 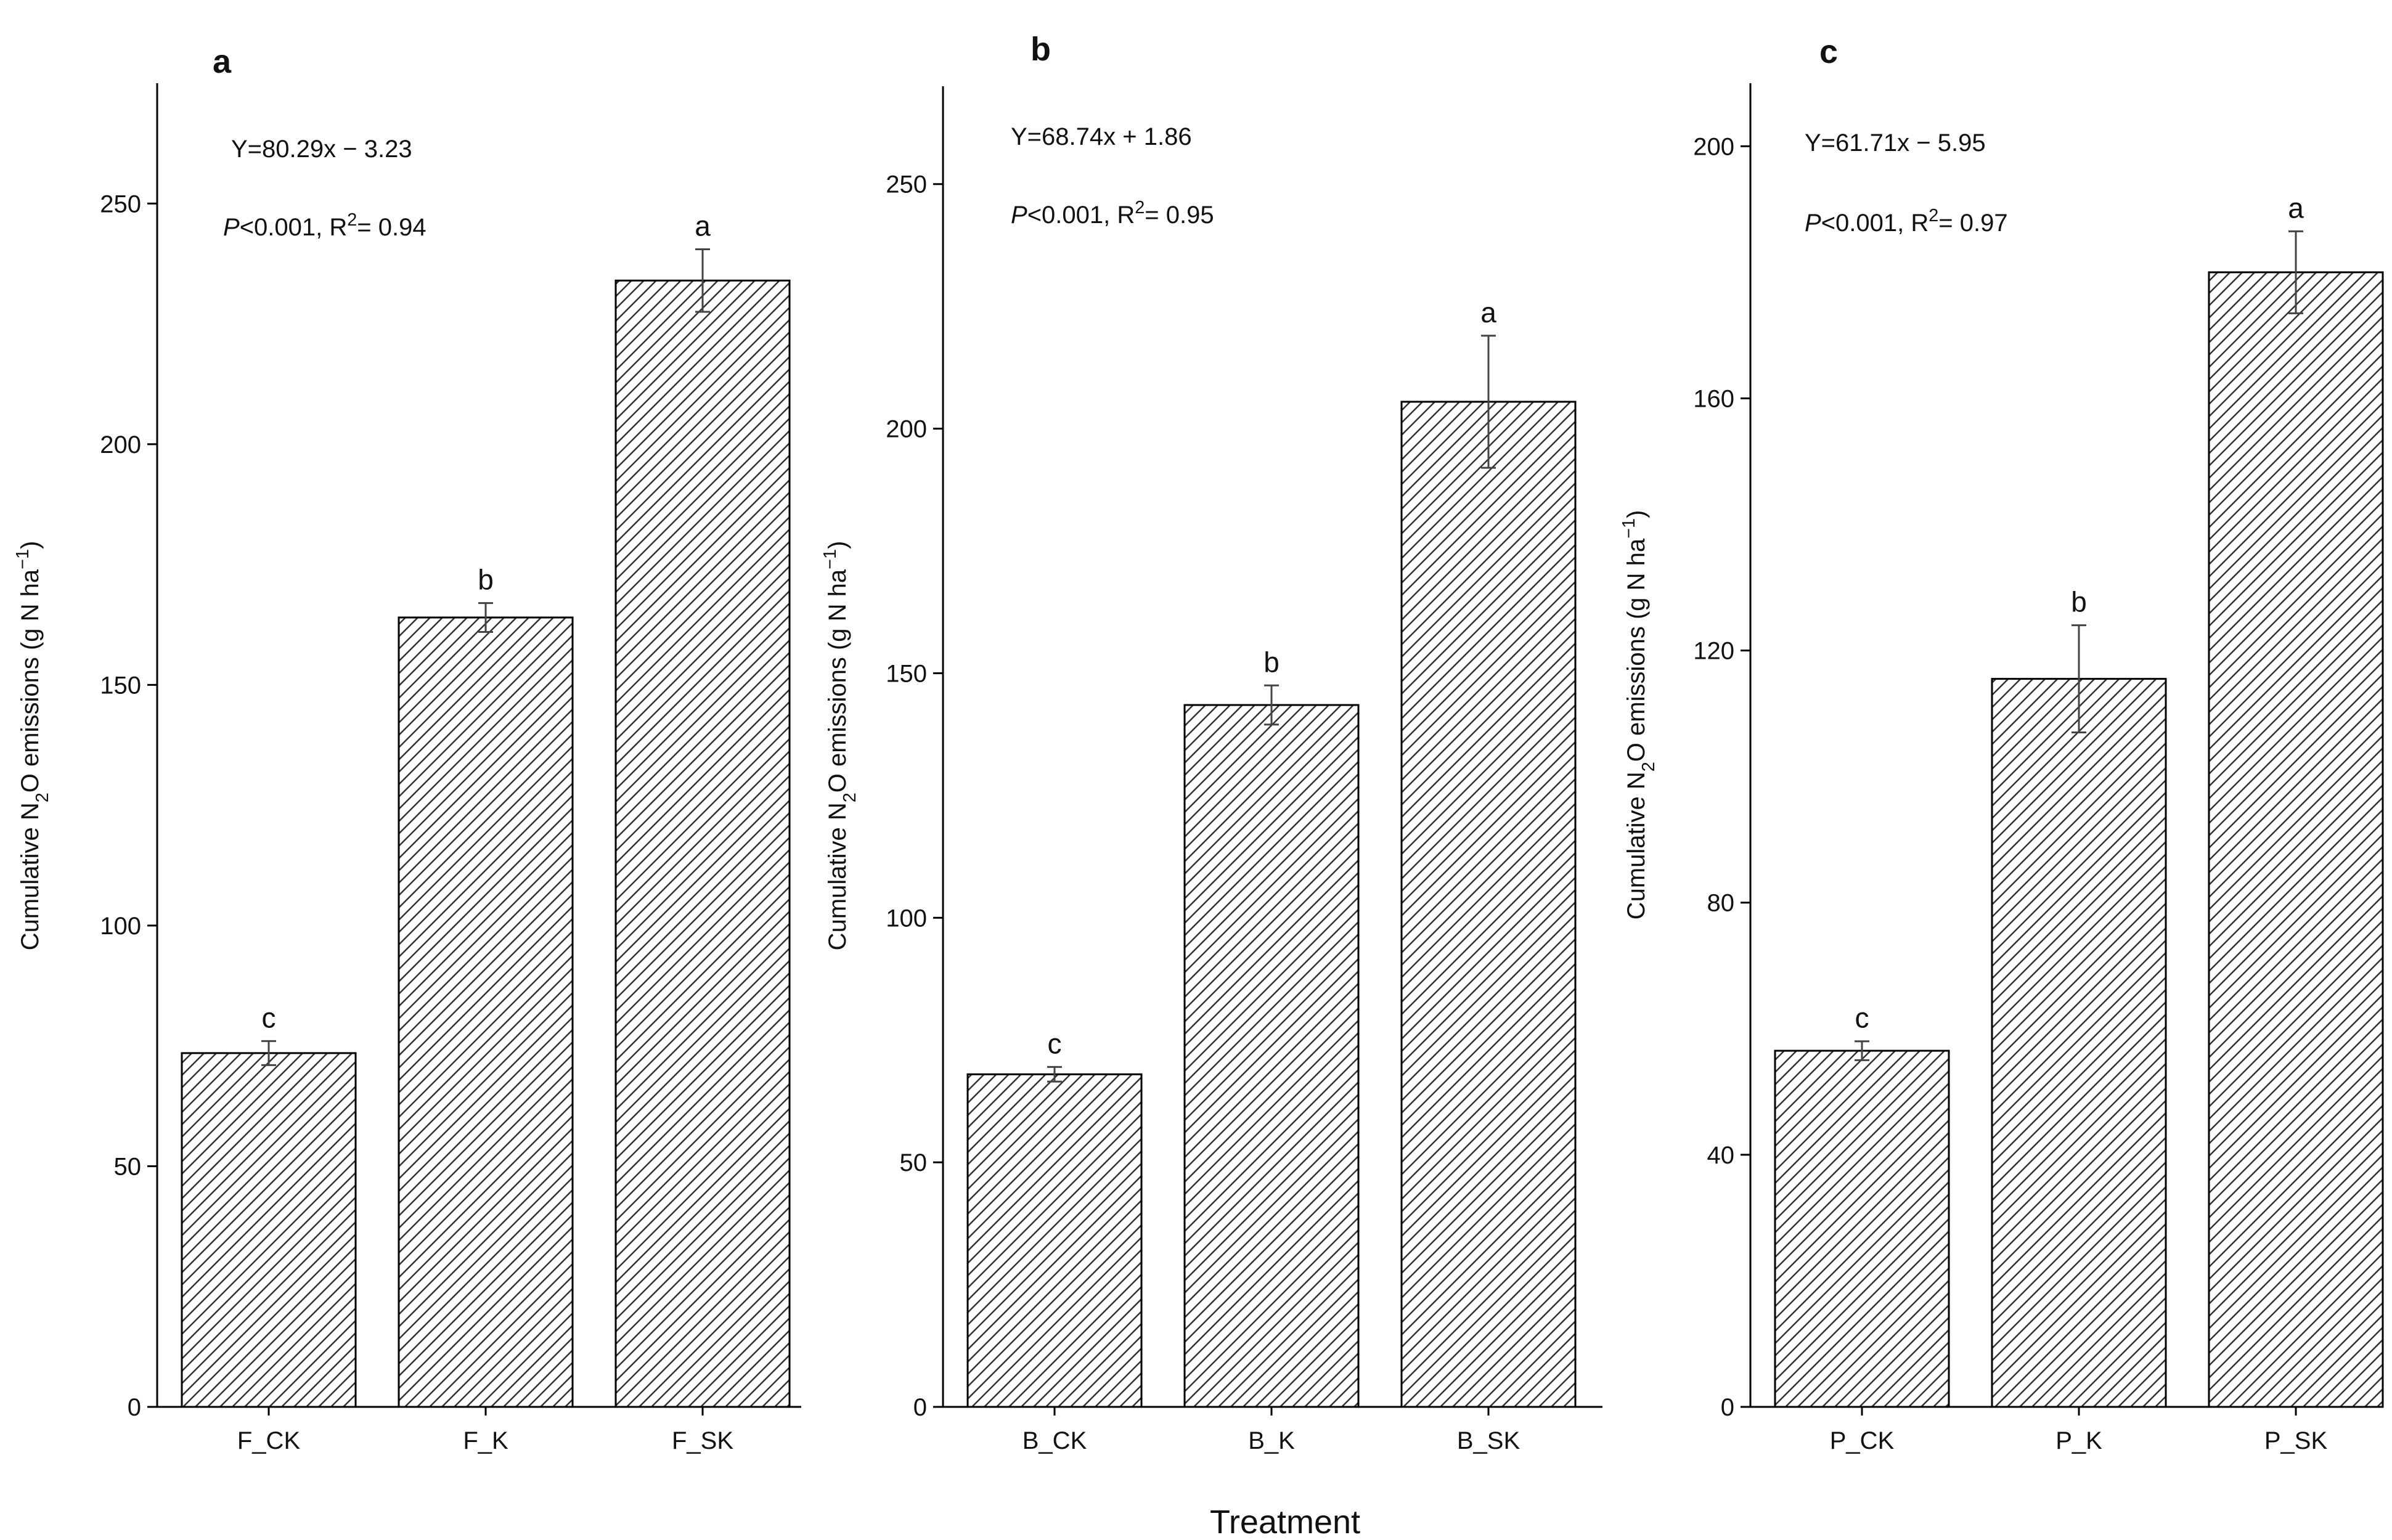 What do you see at coordinates (2079, 1043) in the screenshot?
I see `bar-P_K` at bounding box center [2079, 1043].